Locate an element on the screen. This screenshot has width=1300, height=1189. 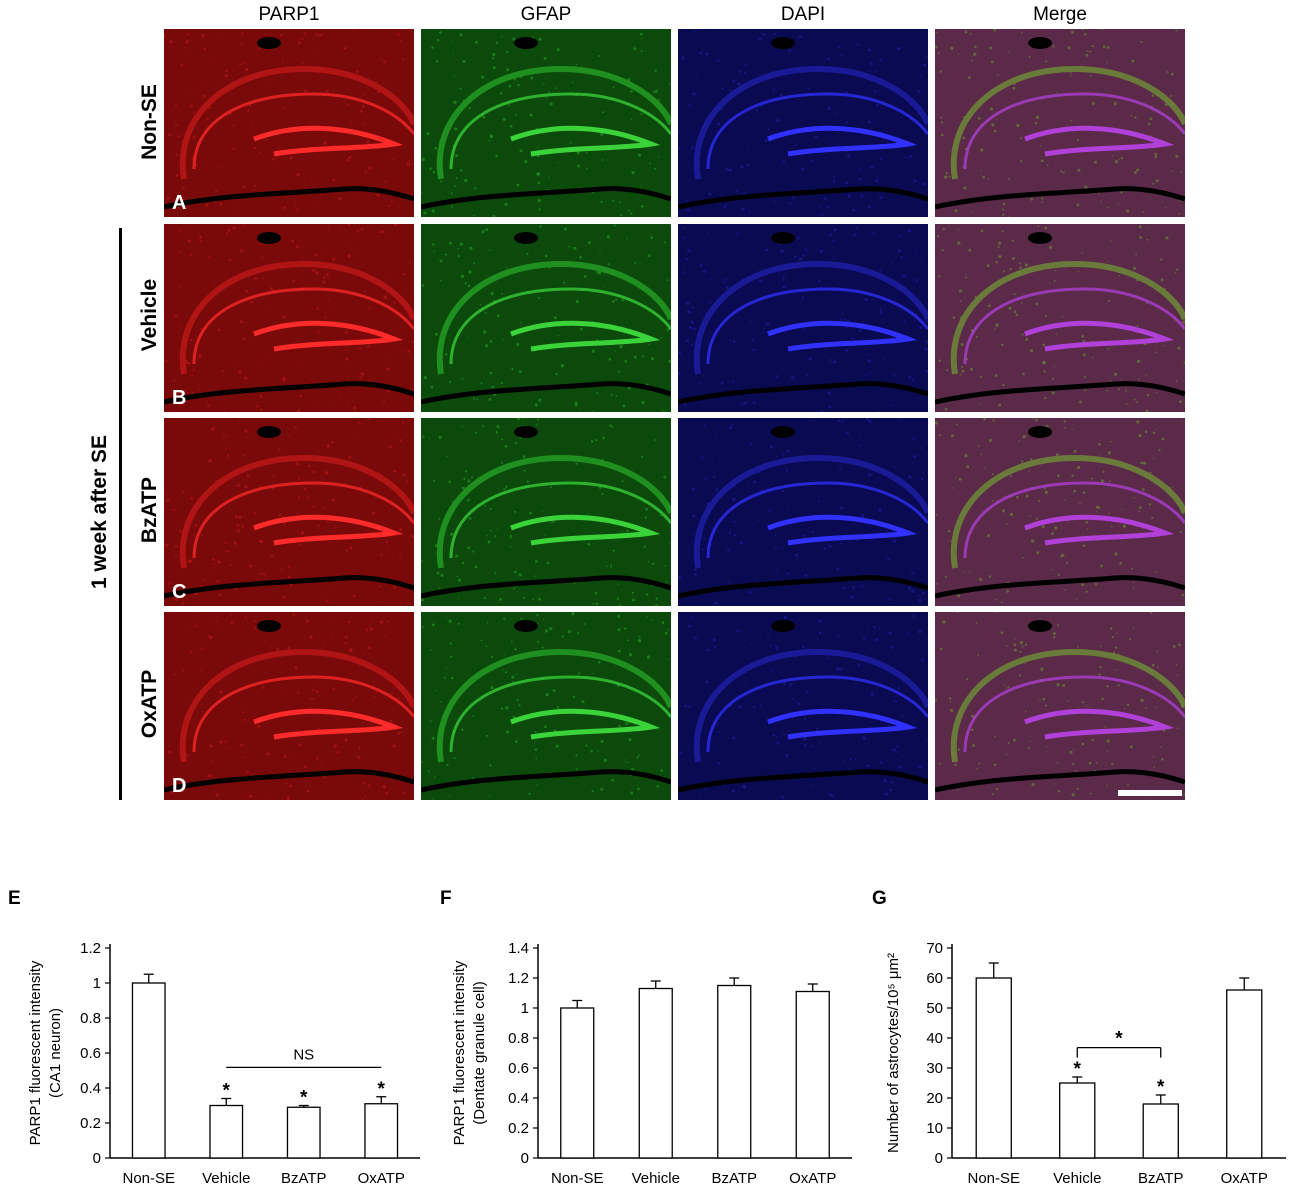
y-tick-label: 30 is located at coordinates (934, 1068).